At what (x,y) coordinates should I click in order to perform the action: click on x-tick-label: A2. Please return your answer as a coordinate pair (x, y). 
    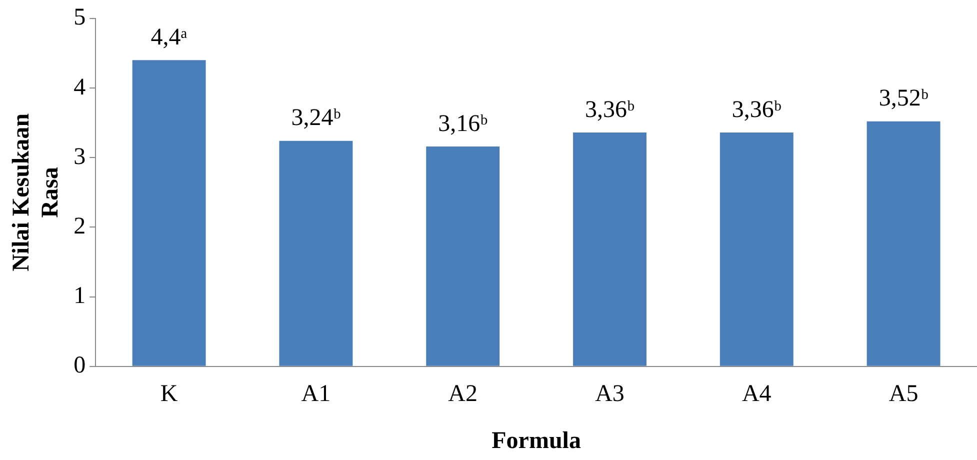
    Looking at the image, I should click on (463, 394).